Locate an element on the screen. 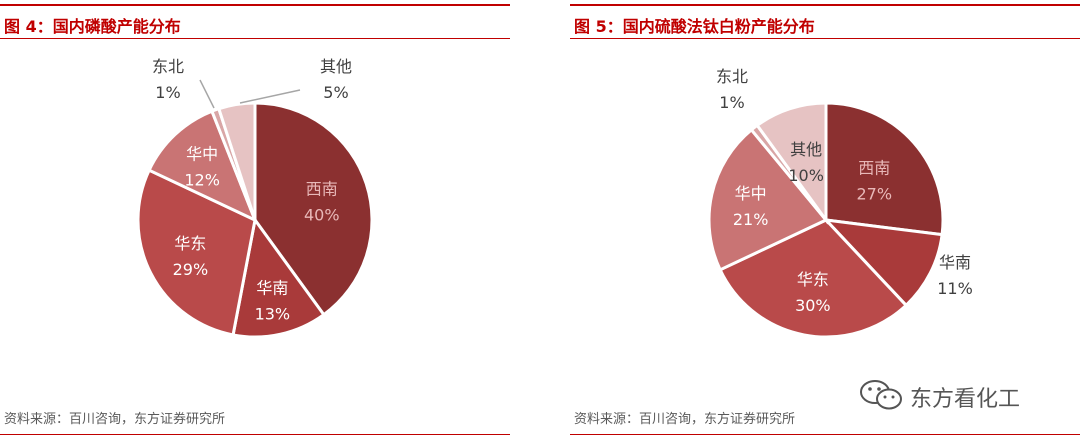 Image resolution: width=1080 pixels, height=443 pixels. slice-value-label: 30% is located at coordinates (813, 305).